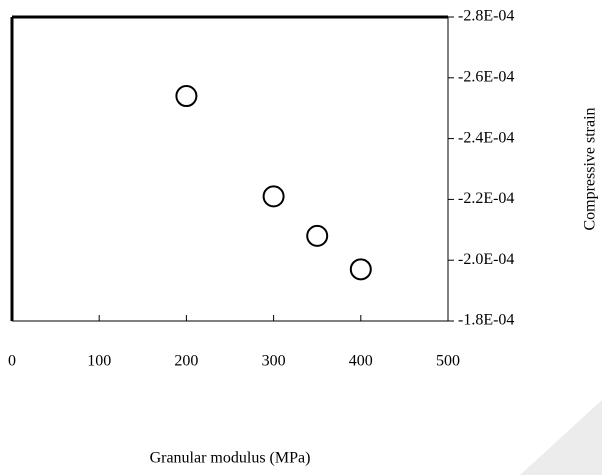 Image resolution: width=602 pixels, height=475 pixels. Describe the element at coordinates (486, 259) in the screenshot. I see `y-tick-label: -2.0E-04` at that location.